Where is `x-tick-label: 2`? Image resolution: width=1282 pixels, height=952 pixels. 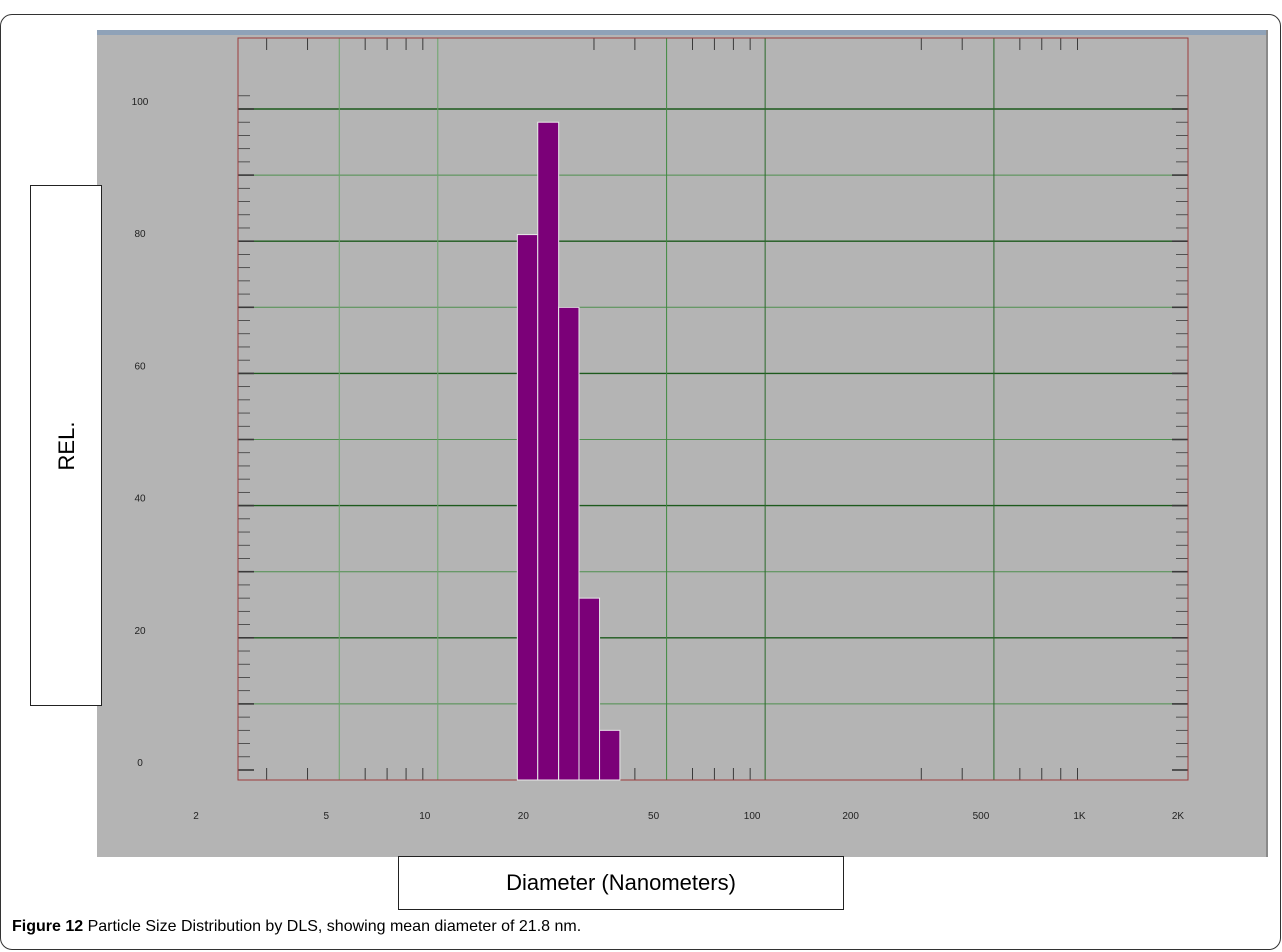 x-tick-label: 2 is located at coordinates (196, 816).